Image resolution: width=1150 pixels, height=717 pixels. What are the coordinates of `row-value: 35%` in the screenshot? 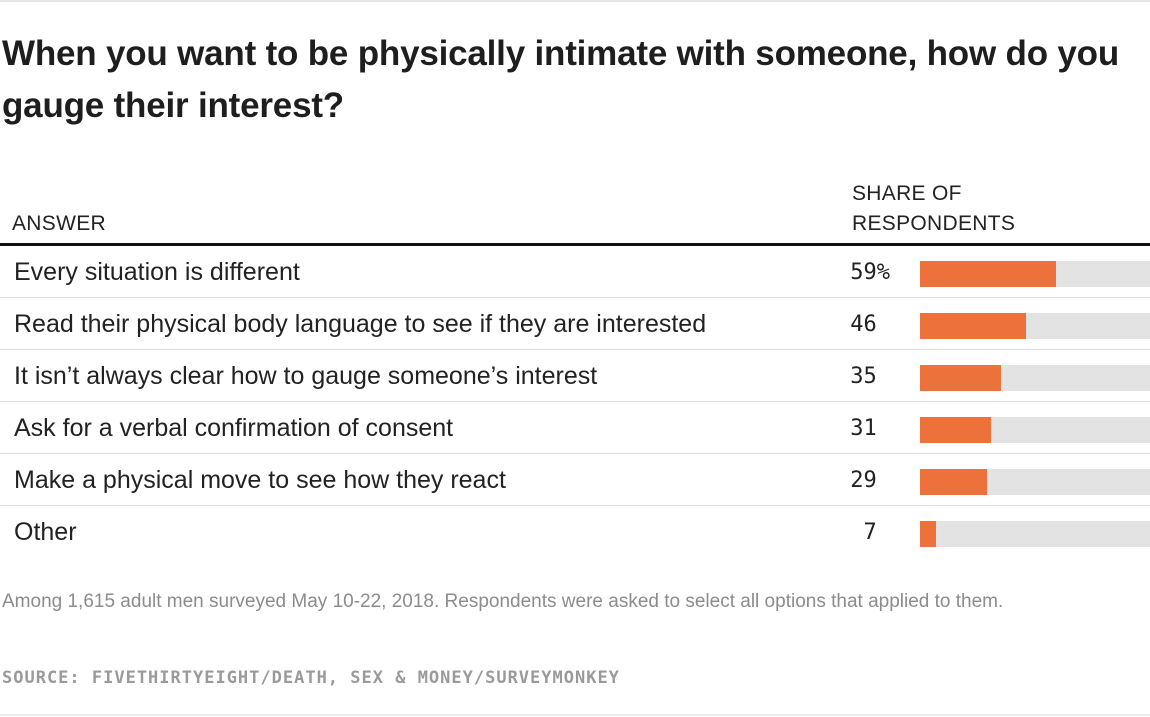 It's located at (845, 377).